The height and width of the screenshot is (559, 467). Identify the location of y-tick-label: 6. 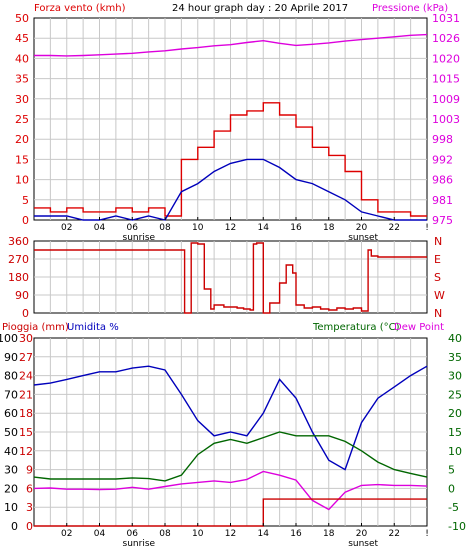
(29, 488).